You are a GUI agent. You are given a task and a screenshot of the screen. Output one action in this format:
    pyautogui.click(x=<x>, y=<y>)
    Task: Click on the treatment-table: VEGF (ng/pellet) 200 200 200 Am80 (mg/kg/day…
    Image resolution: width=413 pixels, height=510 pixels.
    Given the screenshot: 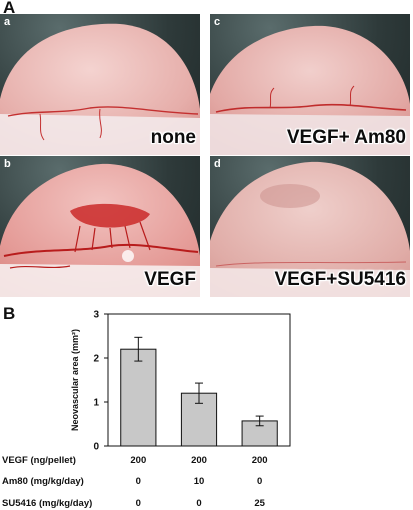 What is the action you would take?
    pyautogui.click(x=135, y=482)
    